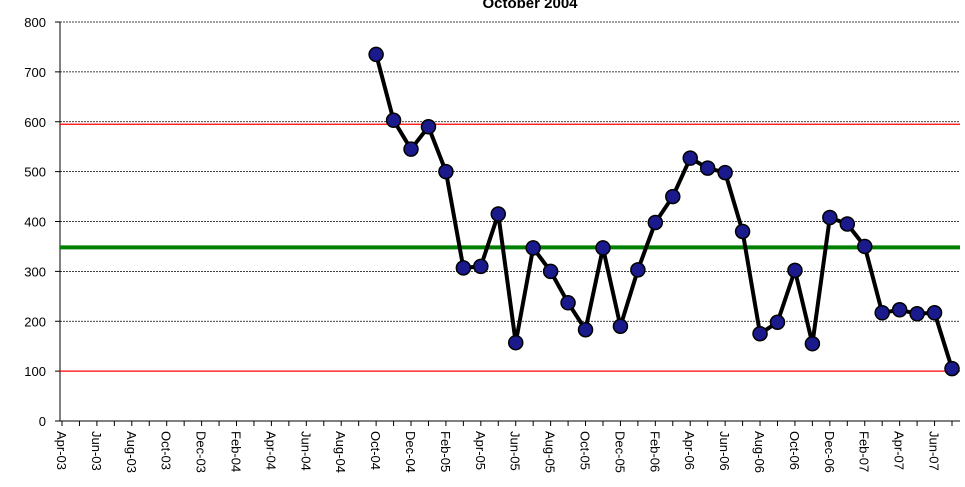 The width and height of the screenshot is (965, 487). Describe the element at coordinates (340, 452) in the screenshot. I see `x-tick-label: Aug-04` at that location.